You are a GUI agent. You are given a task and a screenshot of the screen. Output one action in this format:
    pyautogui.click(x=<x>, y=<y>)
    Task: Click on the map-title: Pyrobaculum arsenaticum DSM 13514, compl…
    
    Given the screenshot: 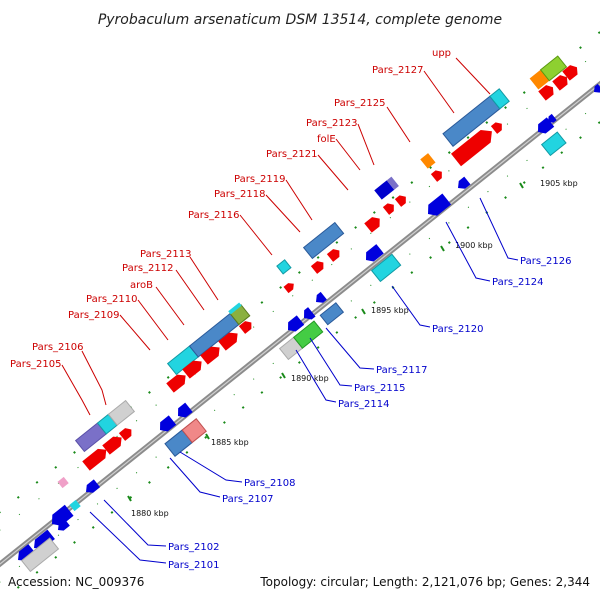 What is the action you would take?
    pyautogui.click(x=300, y=20)
    